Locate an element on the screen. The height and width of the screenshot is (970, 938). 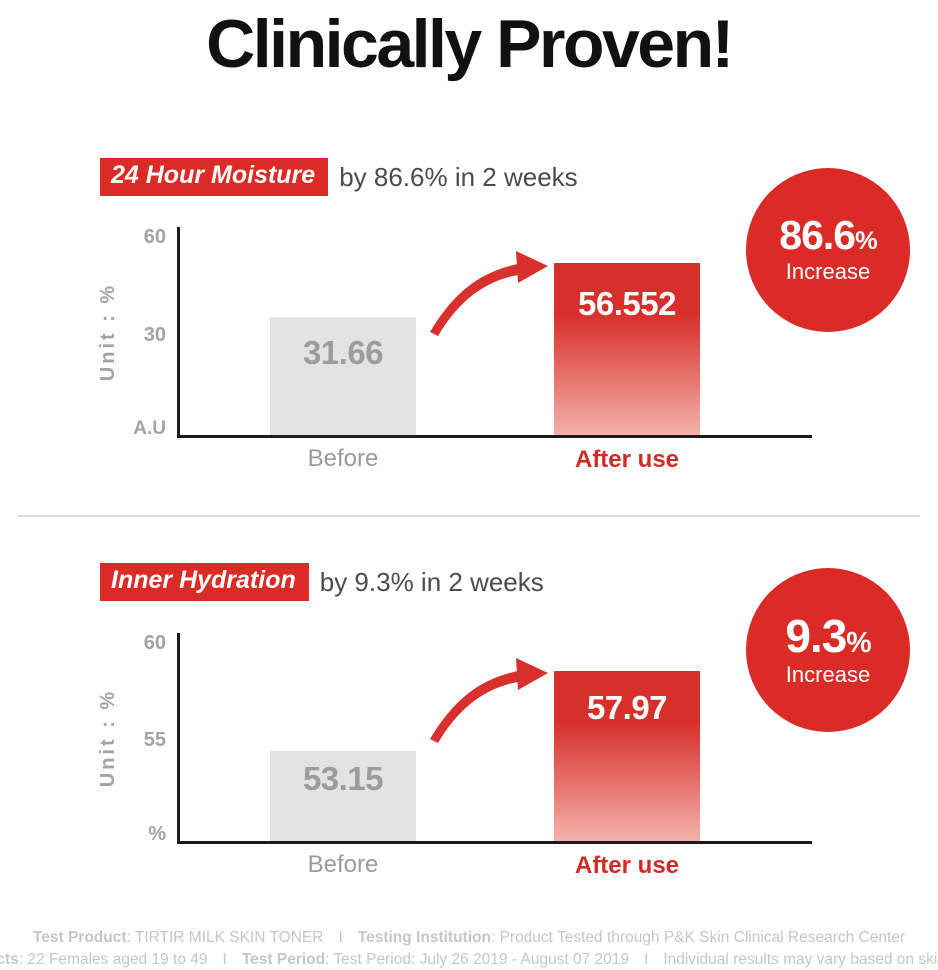
hydration-y-tick-60: 60 is located at coordinates (154, 643).